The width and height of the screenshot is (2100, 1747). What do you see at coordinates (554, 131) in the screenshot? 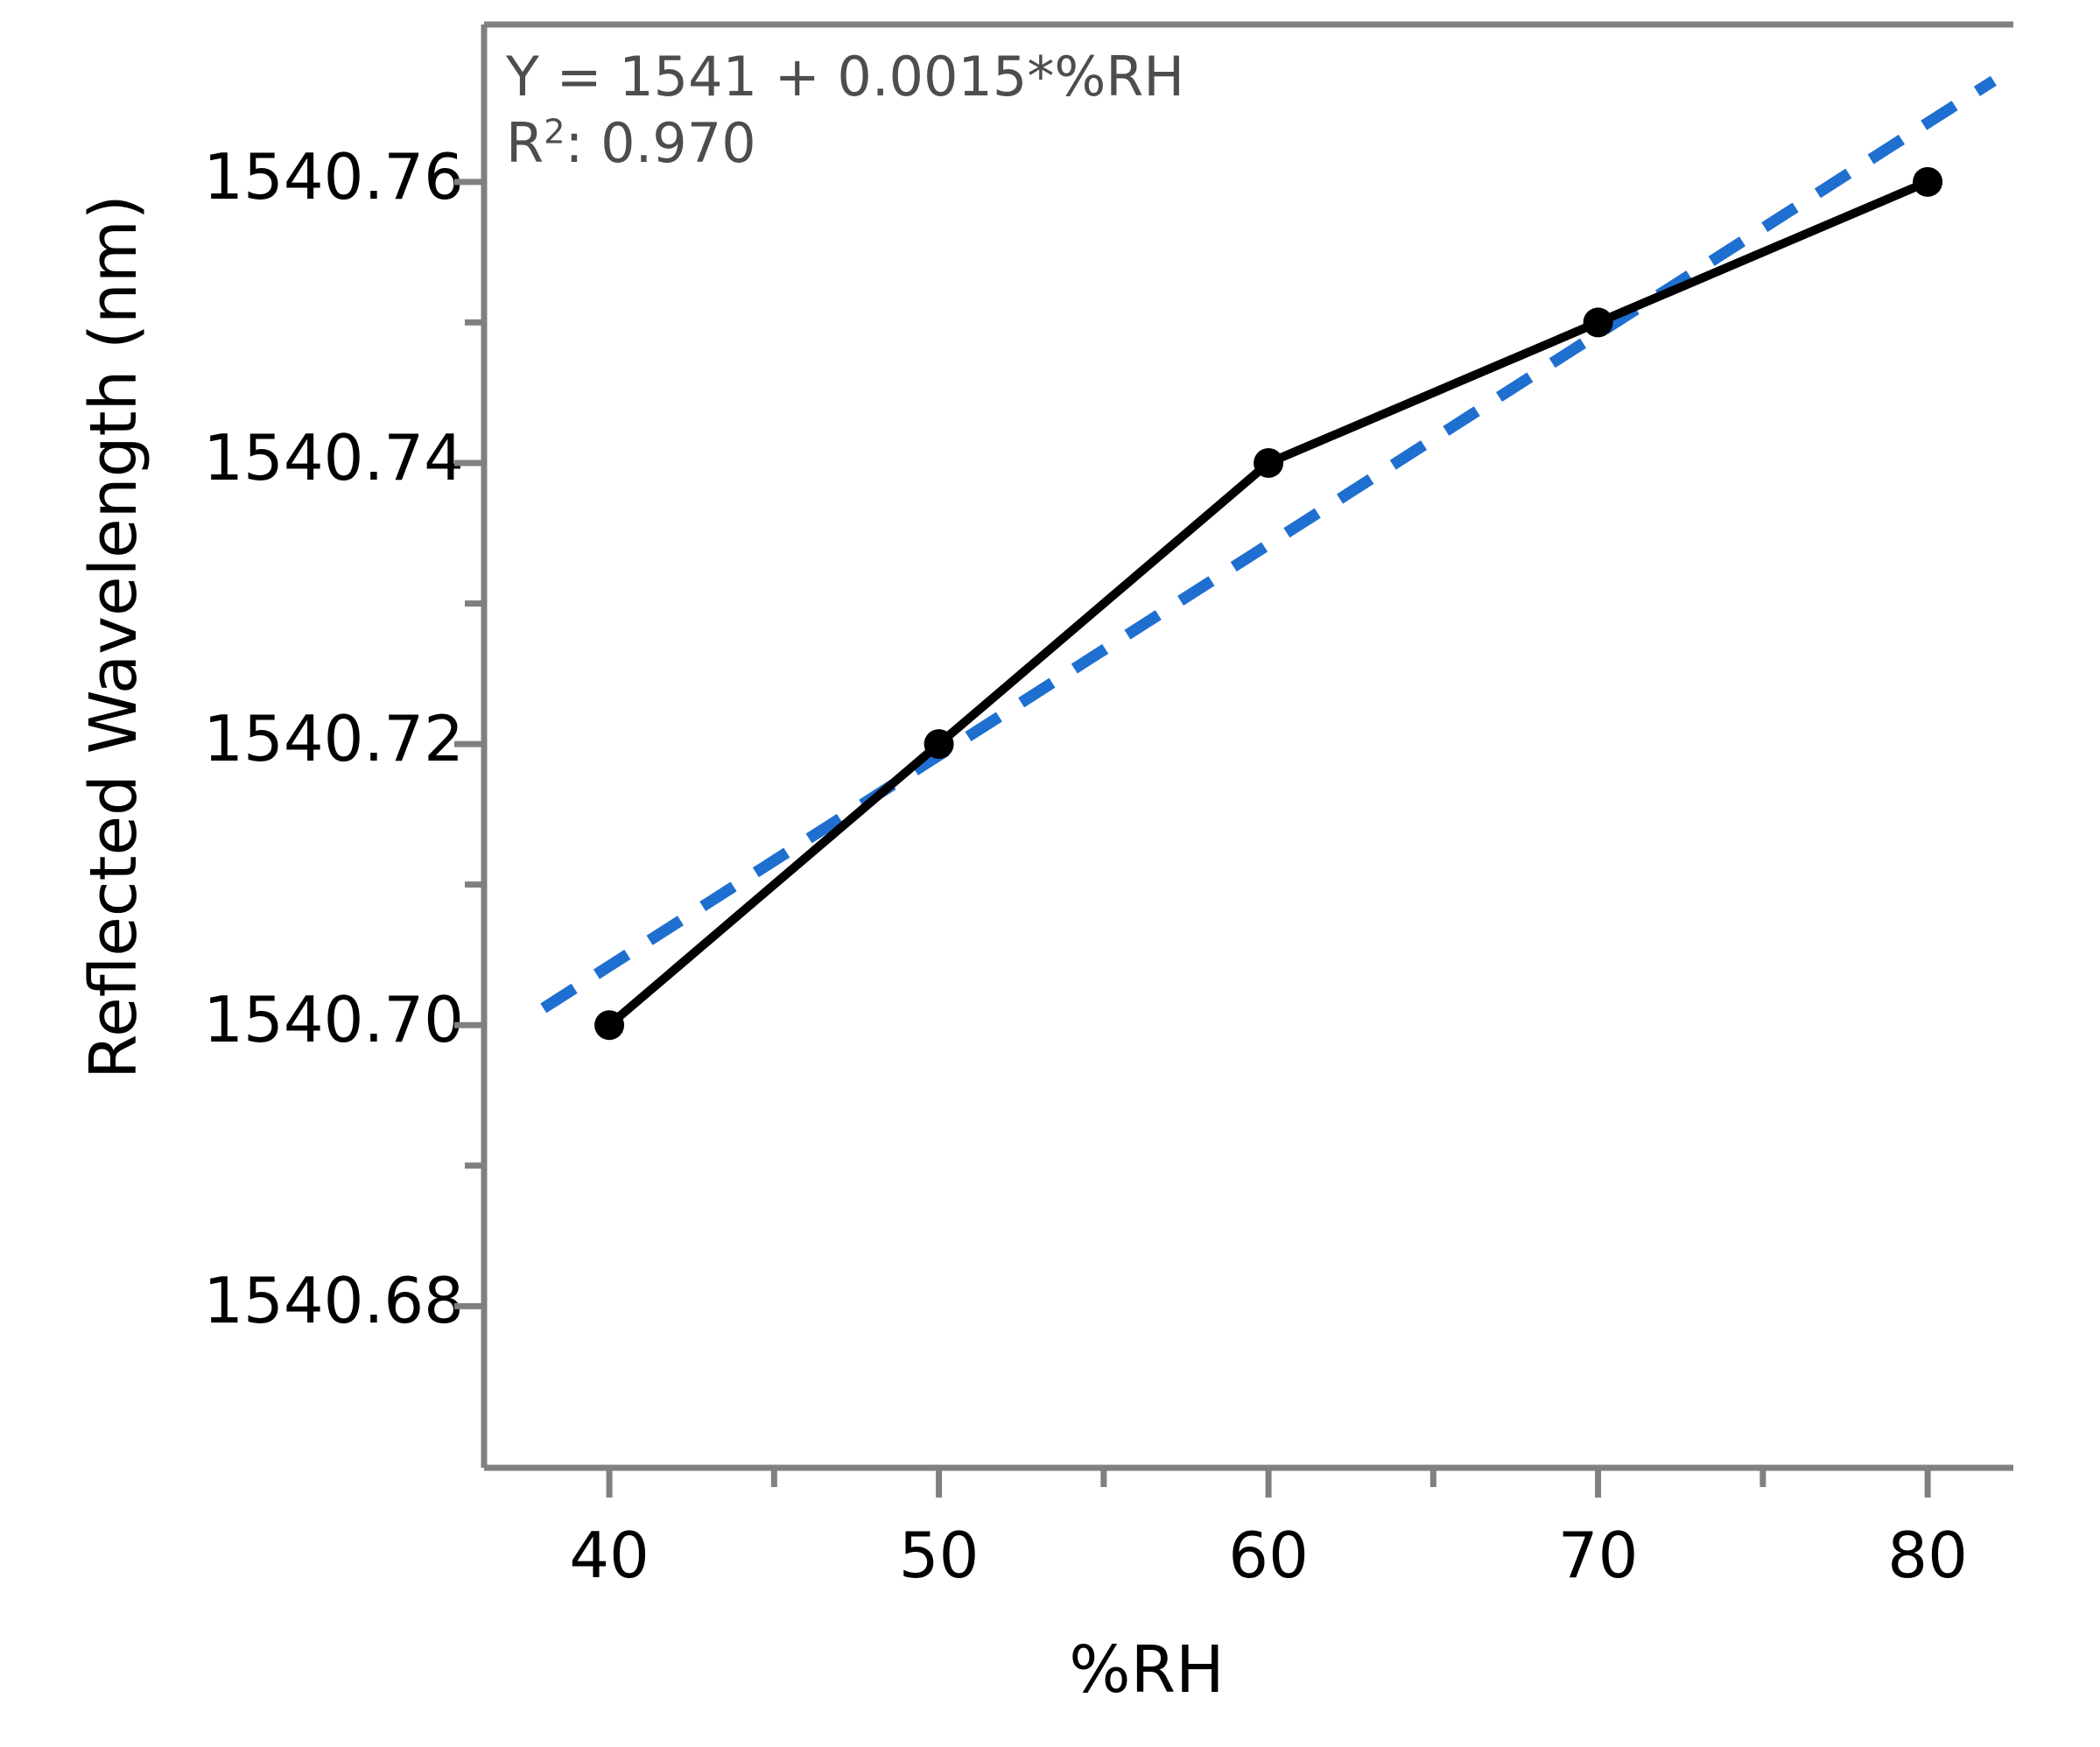
I see `r-squared-exponent: 2` at bounding box center [554, 131].